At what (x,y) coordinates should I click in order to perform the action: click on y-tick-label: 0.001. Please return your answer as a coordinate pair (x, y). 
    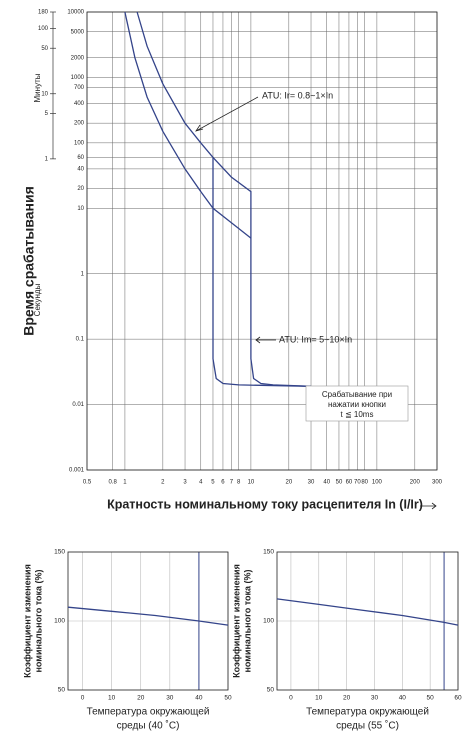
    Looking at the image, I should click on (77, 471).